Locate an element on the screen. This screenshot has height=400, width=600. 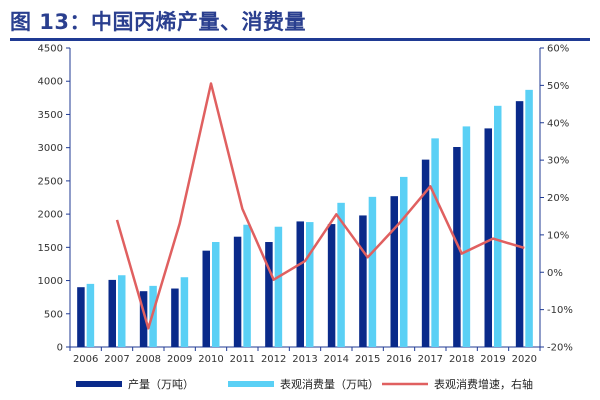
left-tick-label: 2000 is located at coordinates (50, 215).